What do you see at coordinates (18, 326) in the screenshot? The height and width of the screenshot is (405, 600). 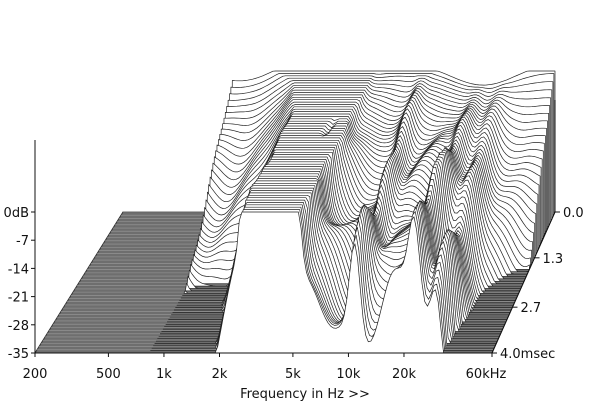 I see `y-tick-label: -28` at bounding box center [18, 326].